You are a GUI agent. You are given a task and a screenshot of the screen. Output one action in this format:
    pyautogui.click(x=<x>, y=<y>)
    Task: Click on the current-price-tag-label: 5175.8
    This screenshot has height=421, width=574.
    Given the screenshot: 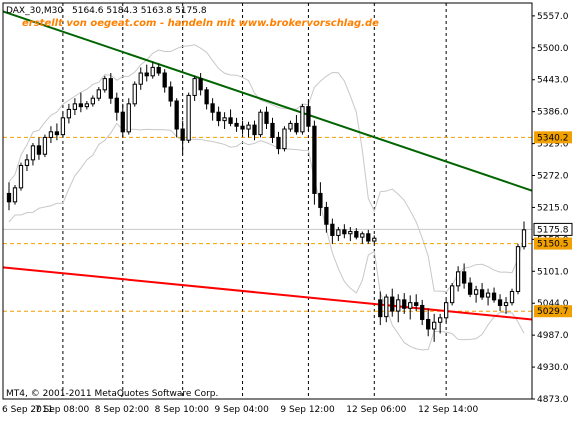 What is the action you would take?
    pyautogui.click(x=553, y=230)
    